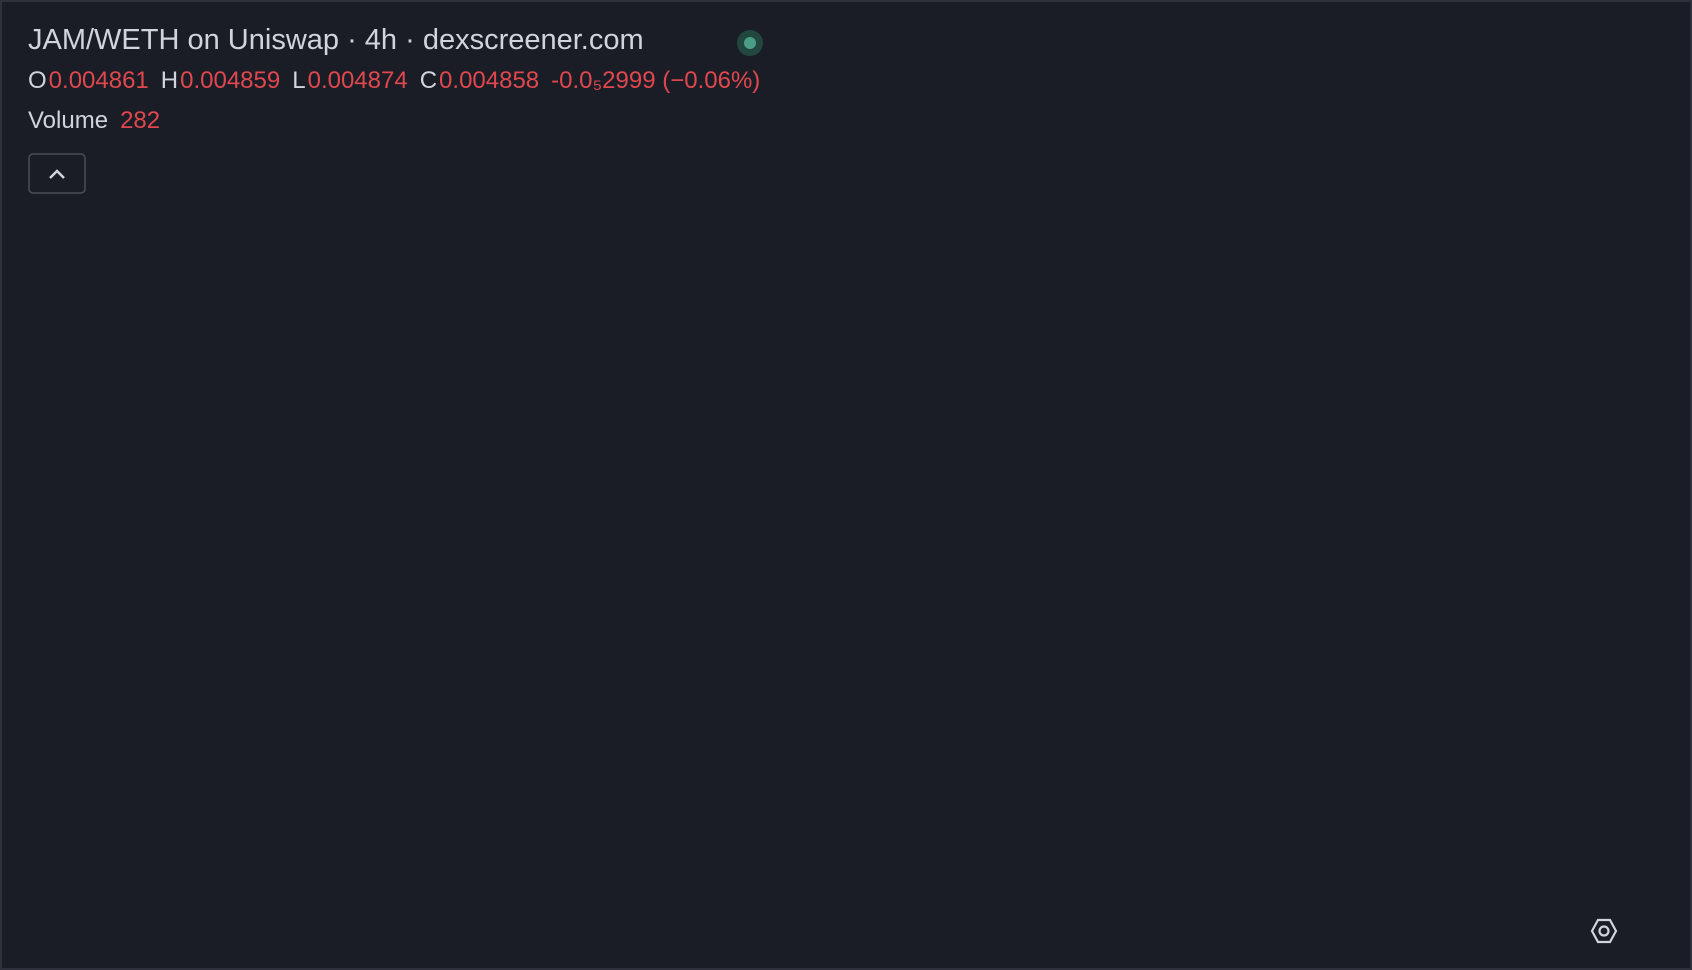 The height and width of the screenshot is (970, 1692). I want to click on settings-icon, so click(1604, 931).